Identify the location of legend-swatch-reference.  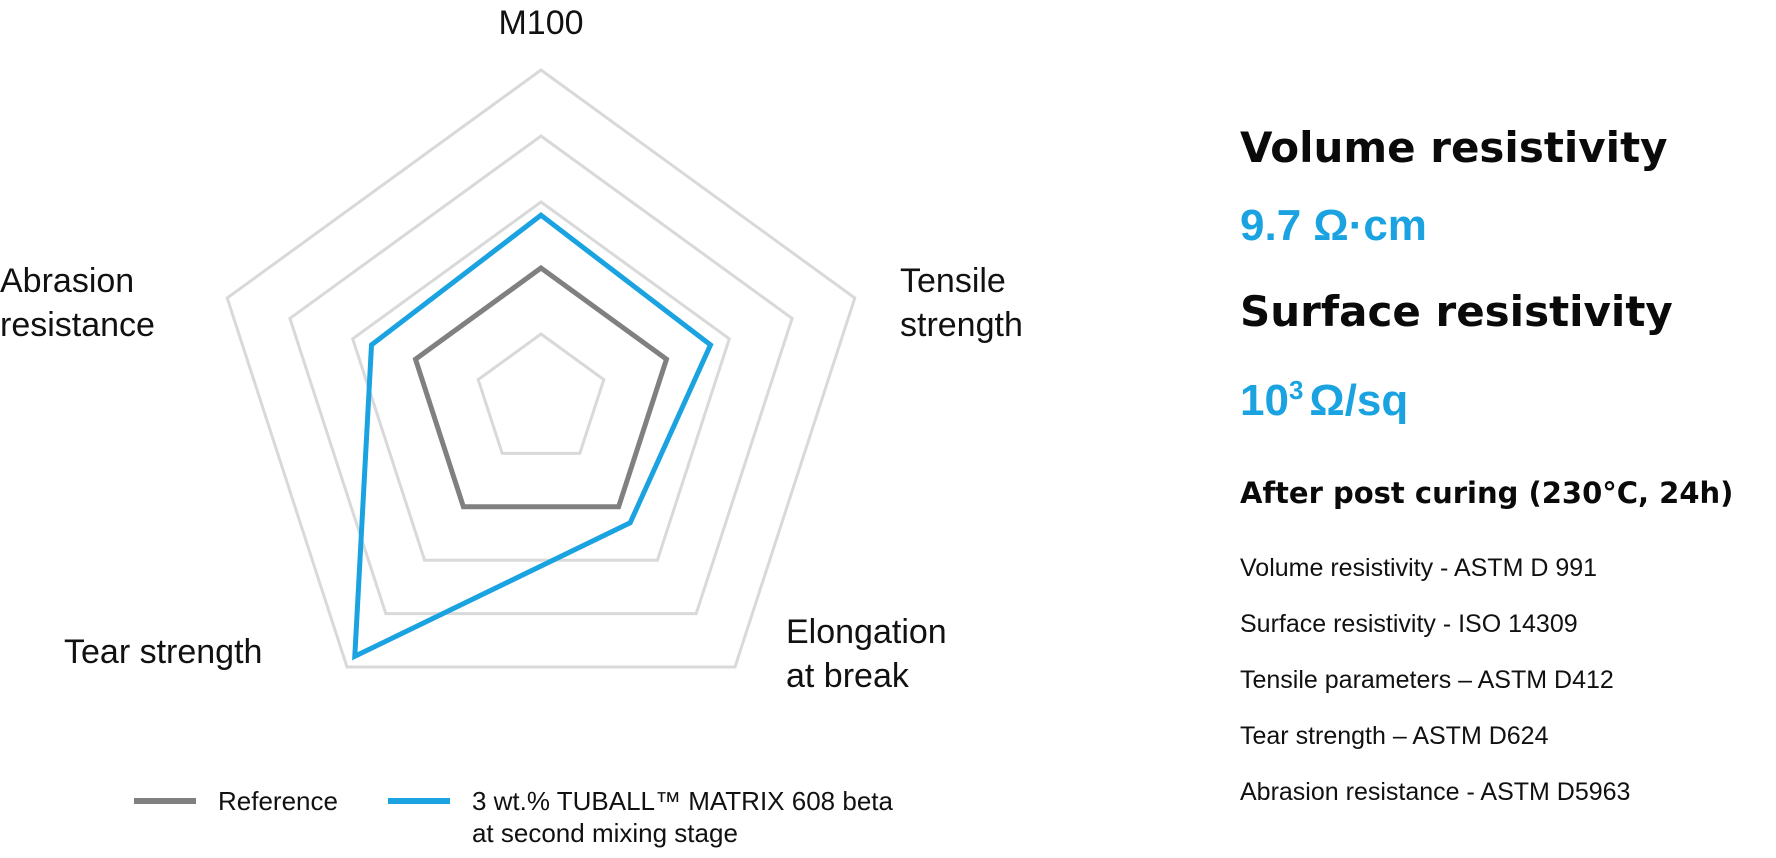
(165, 801).